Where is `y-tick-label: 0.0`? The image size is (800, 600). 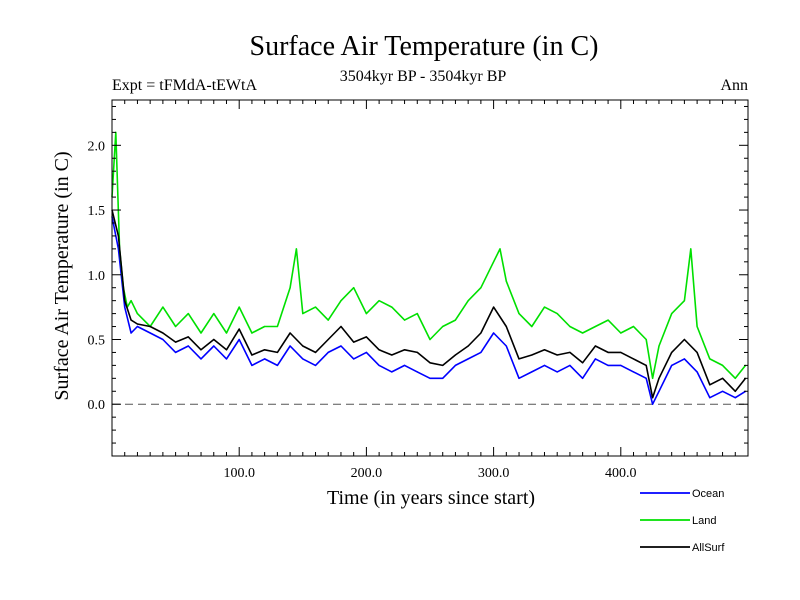 y-tick-label: 0.0 is located at coordinates (97, 405).